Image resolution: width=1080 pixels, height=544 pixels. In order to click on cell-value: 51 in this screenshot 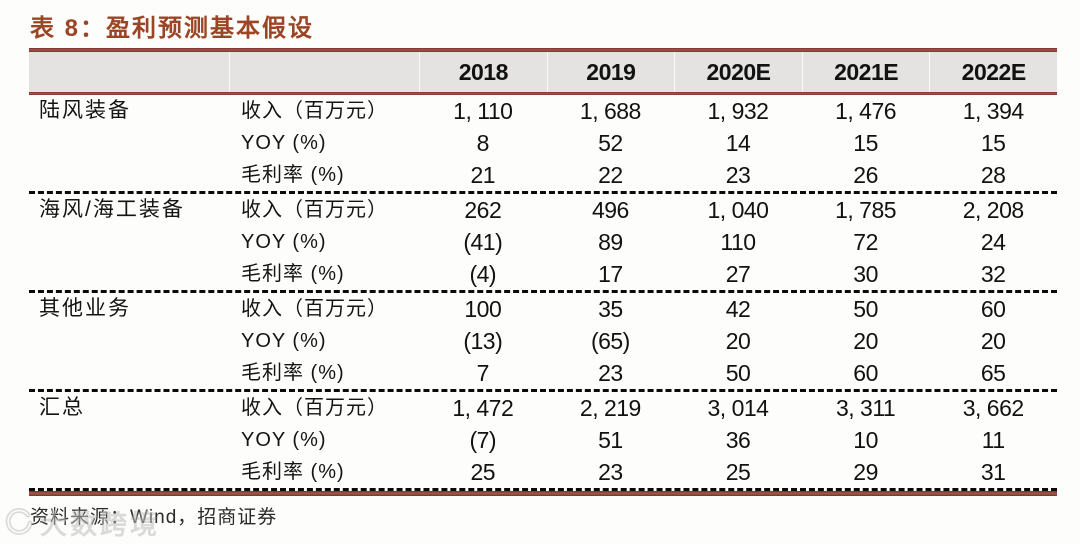, I will do `click(610, 440)`.